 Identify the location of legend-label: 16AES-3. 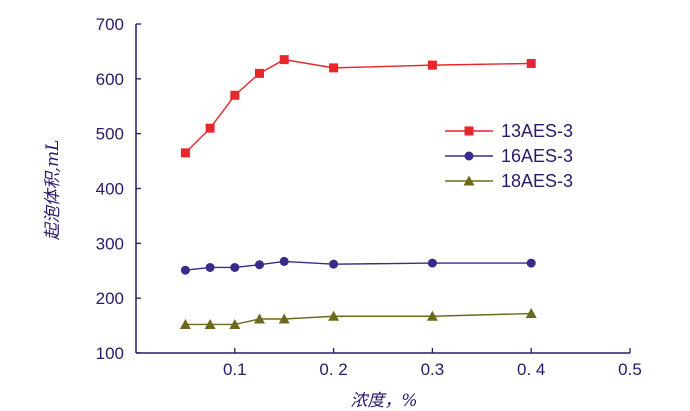
(537, 156).